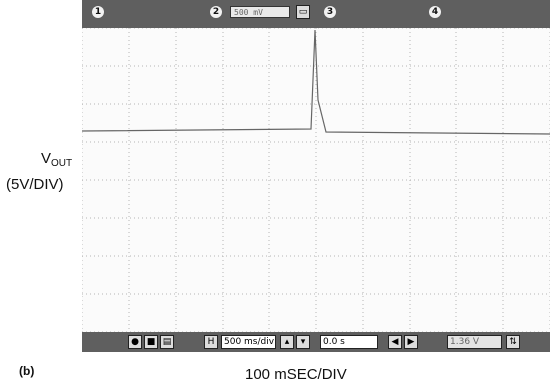 The width and height of the screenshot is (550, 389). Describe the element at coordinates (98, 12) in the screenshot. I see `channel-1-indicator: 1` at that location.